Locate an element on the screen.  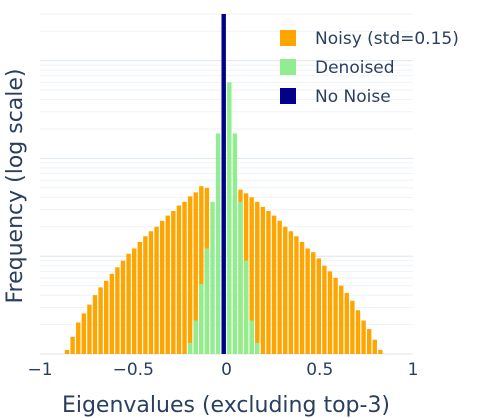
y-axis-title: Frequency (log scale) is located at coordinates (15, 185).